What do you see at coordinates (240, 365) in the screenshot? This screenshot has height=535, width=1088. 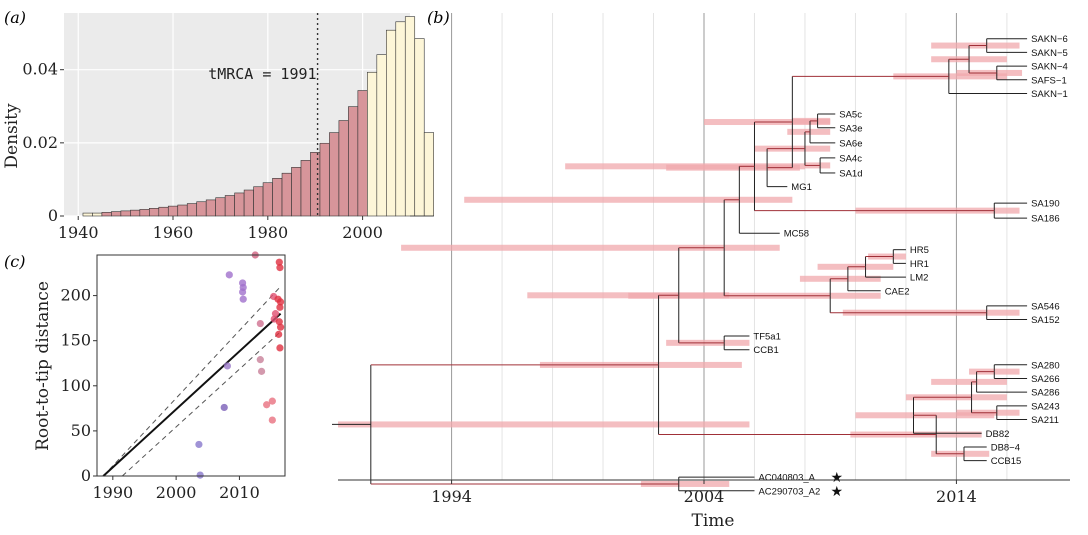 I see `panel-c-points` at bounding box center [240, 365].